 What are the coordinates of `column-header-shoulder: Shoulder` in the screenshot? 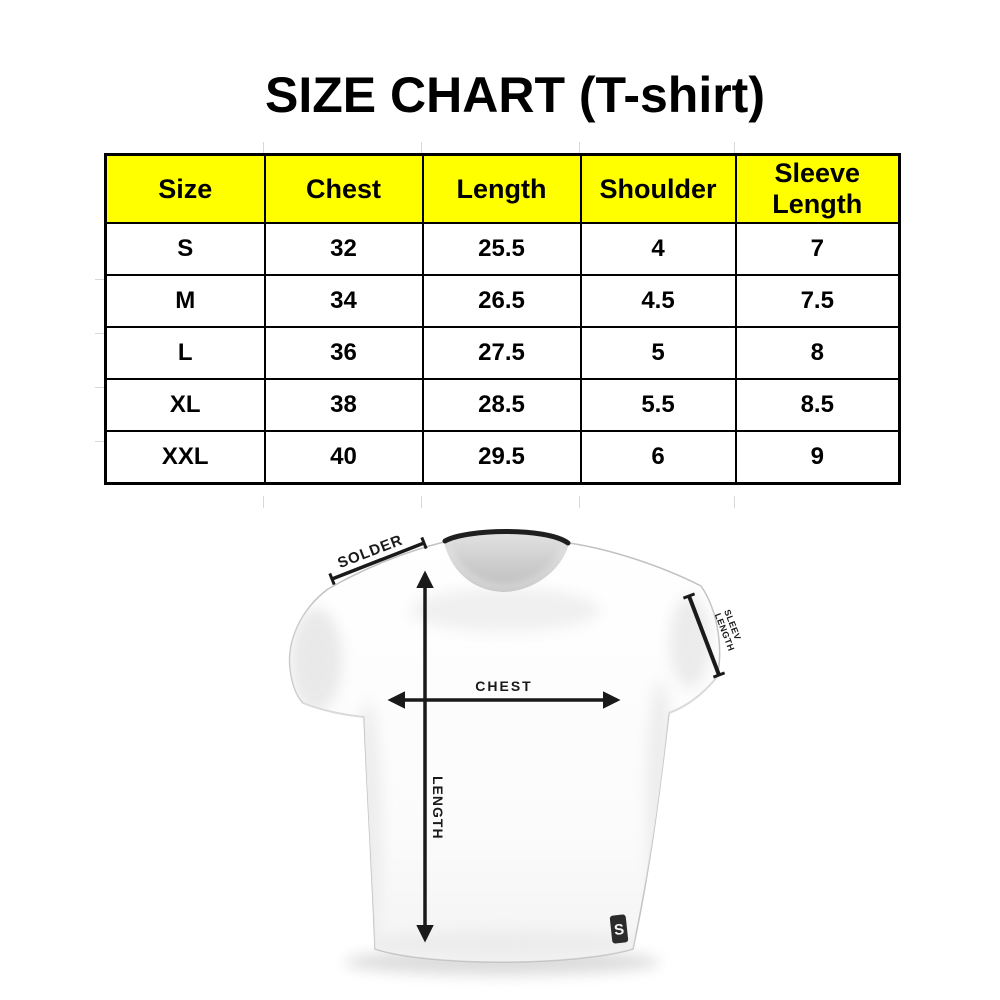 It's located at (658, 188).